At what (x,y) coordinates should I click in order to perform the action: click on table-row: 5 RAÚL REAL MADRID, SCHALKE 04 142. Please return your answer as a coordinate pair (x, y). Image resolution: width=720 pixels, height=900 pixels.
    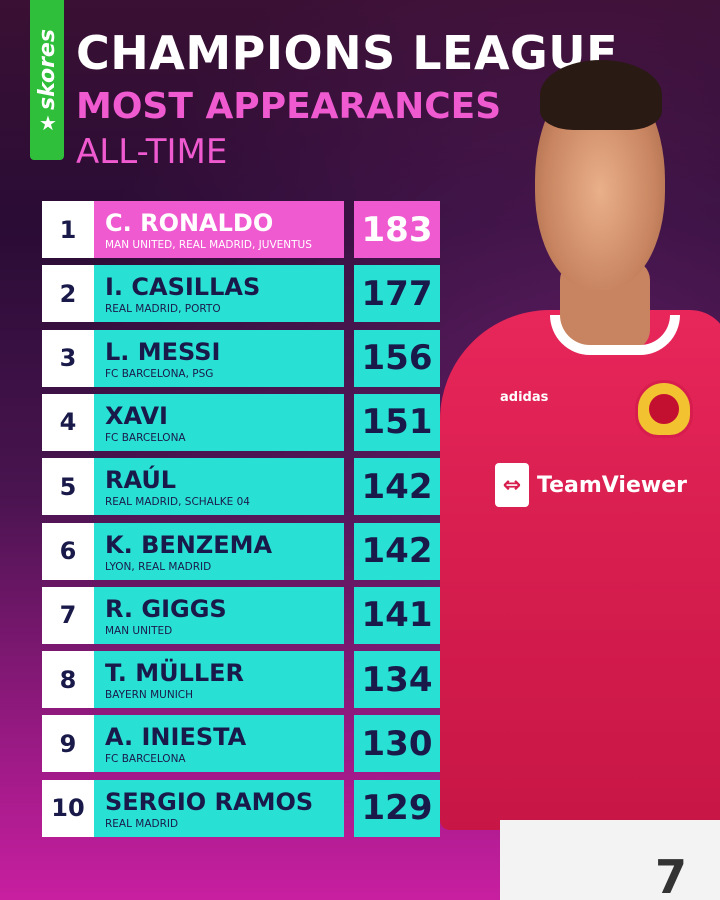
    Looking at the image, I should click on (242, 487).